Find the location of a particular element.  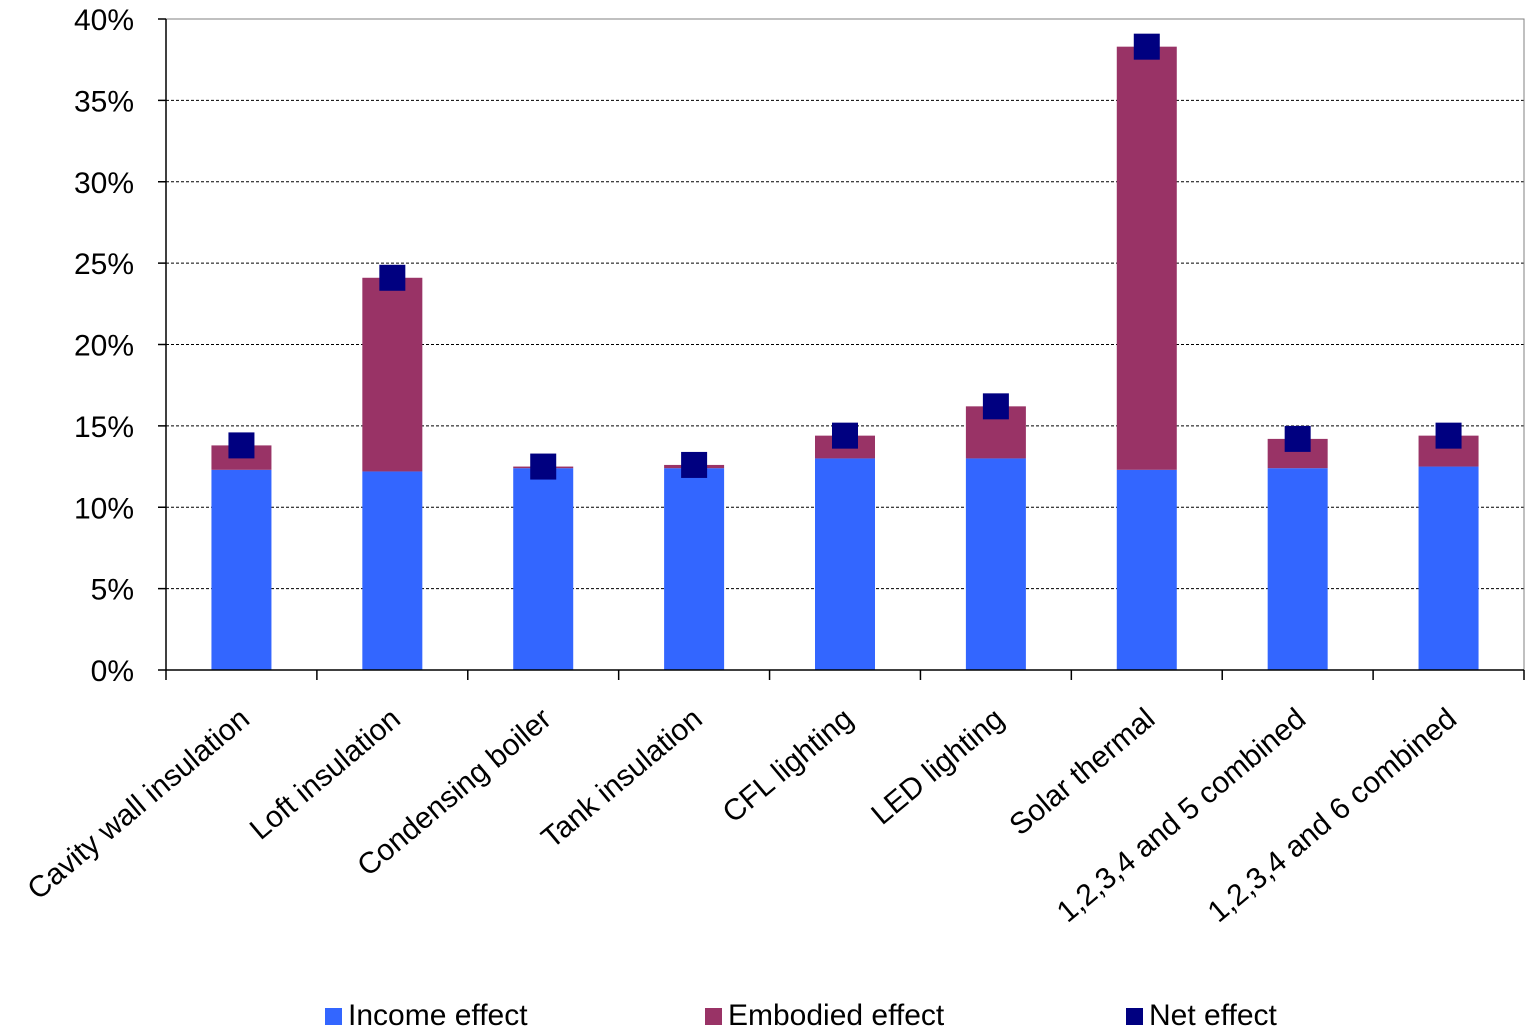

legend-label-net: Net effect is located at coordinates (1213, 1015).